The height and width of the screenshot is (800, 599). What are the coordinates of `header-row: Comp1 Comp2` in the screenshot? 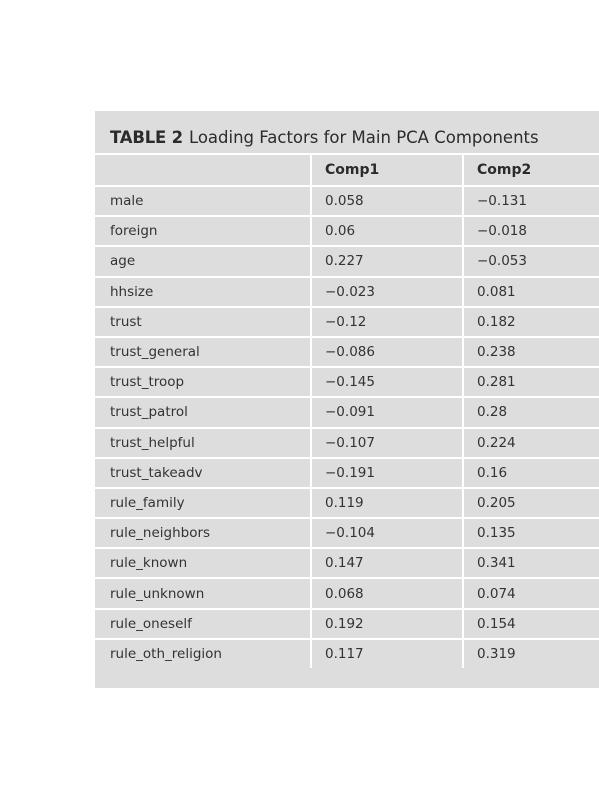 It's located at (347, 170).